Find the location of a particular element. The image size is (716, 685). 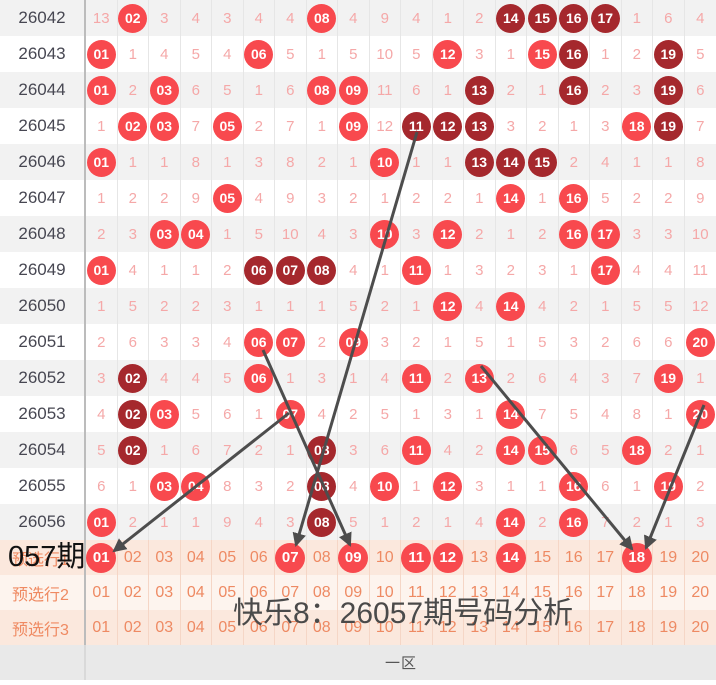

miss-count: 3 is located at coordinates (227, 18).